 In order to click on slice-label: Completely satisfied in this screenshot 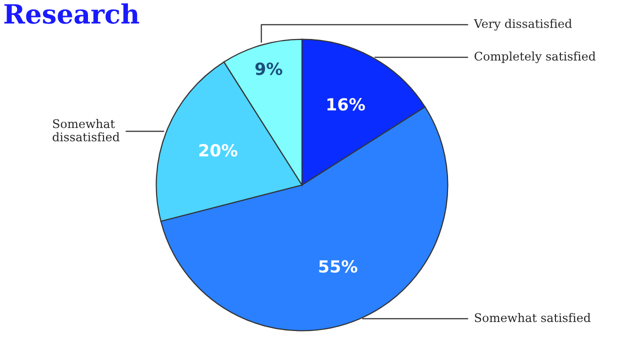, I will do `click(535, 58)`.